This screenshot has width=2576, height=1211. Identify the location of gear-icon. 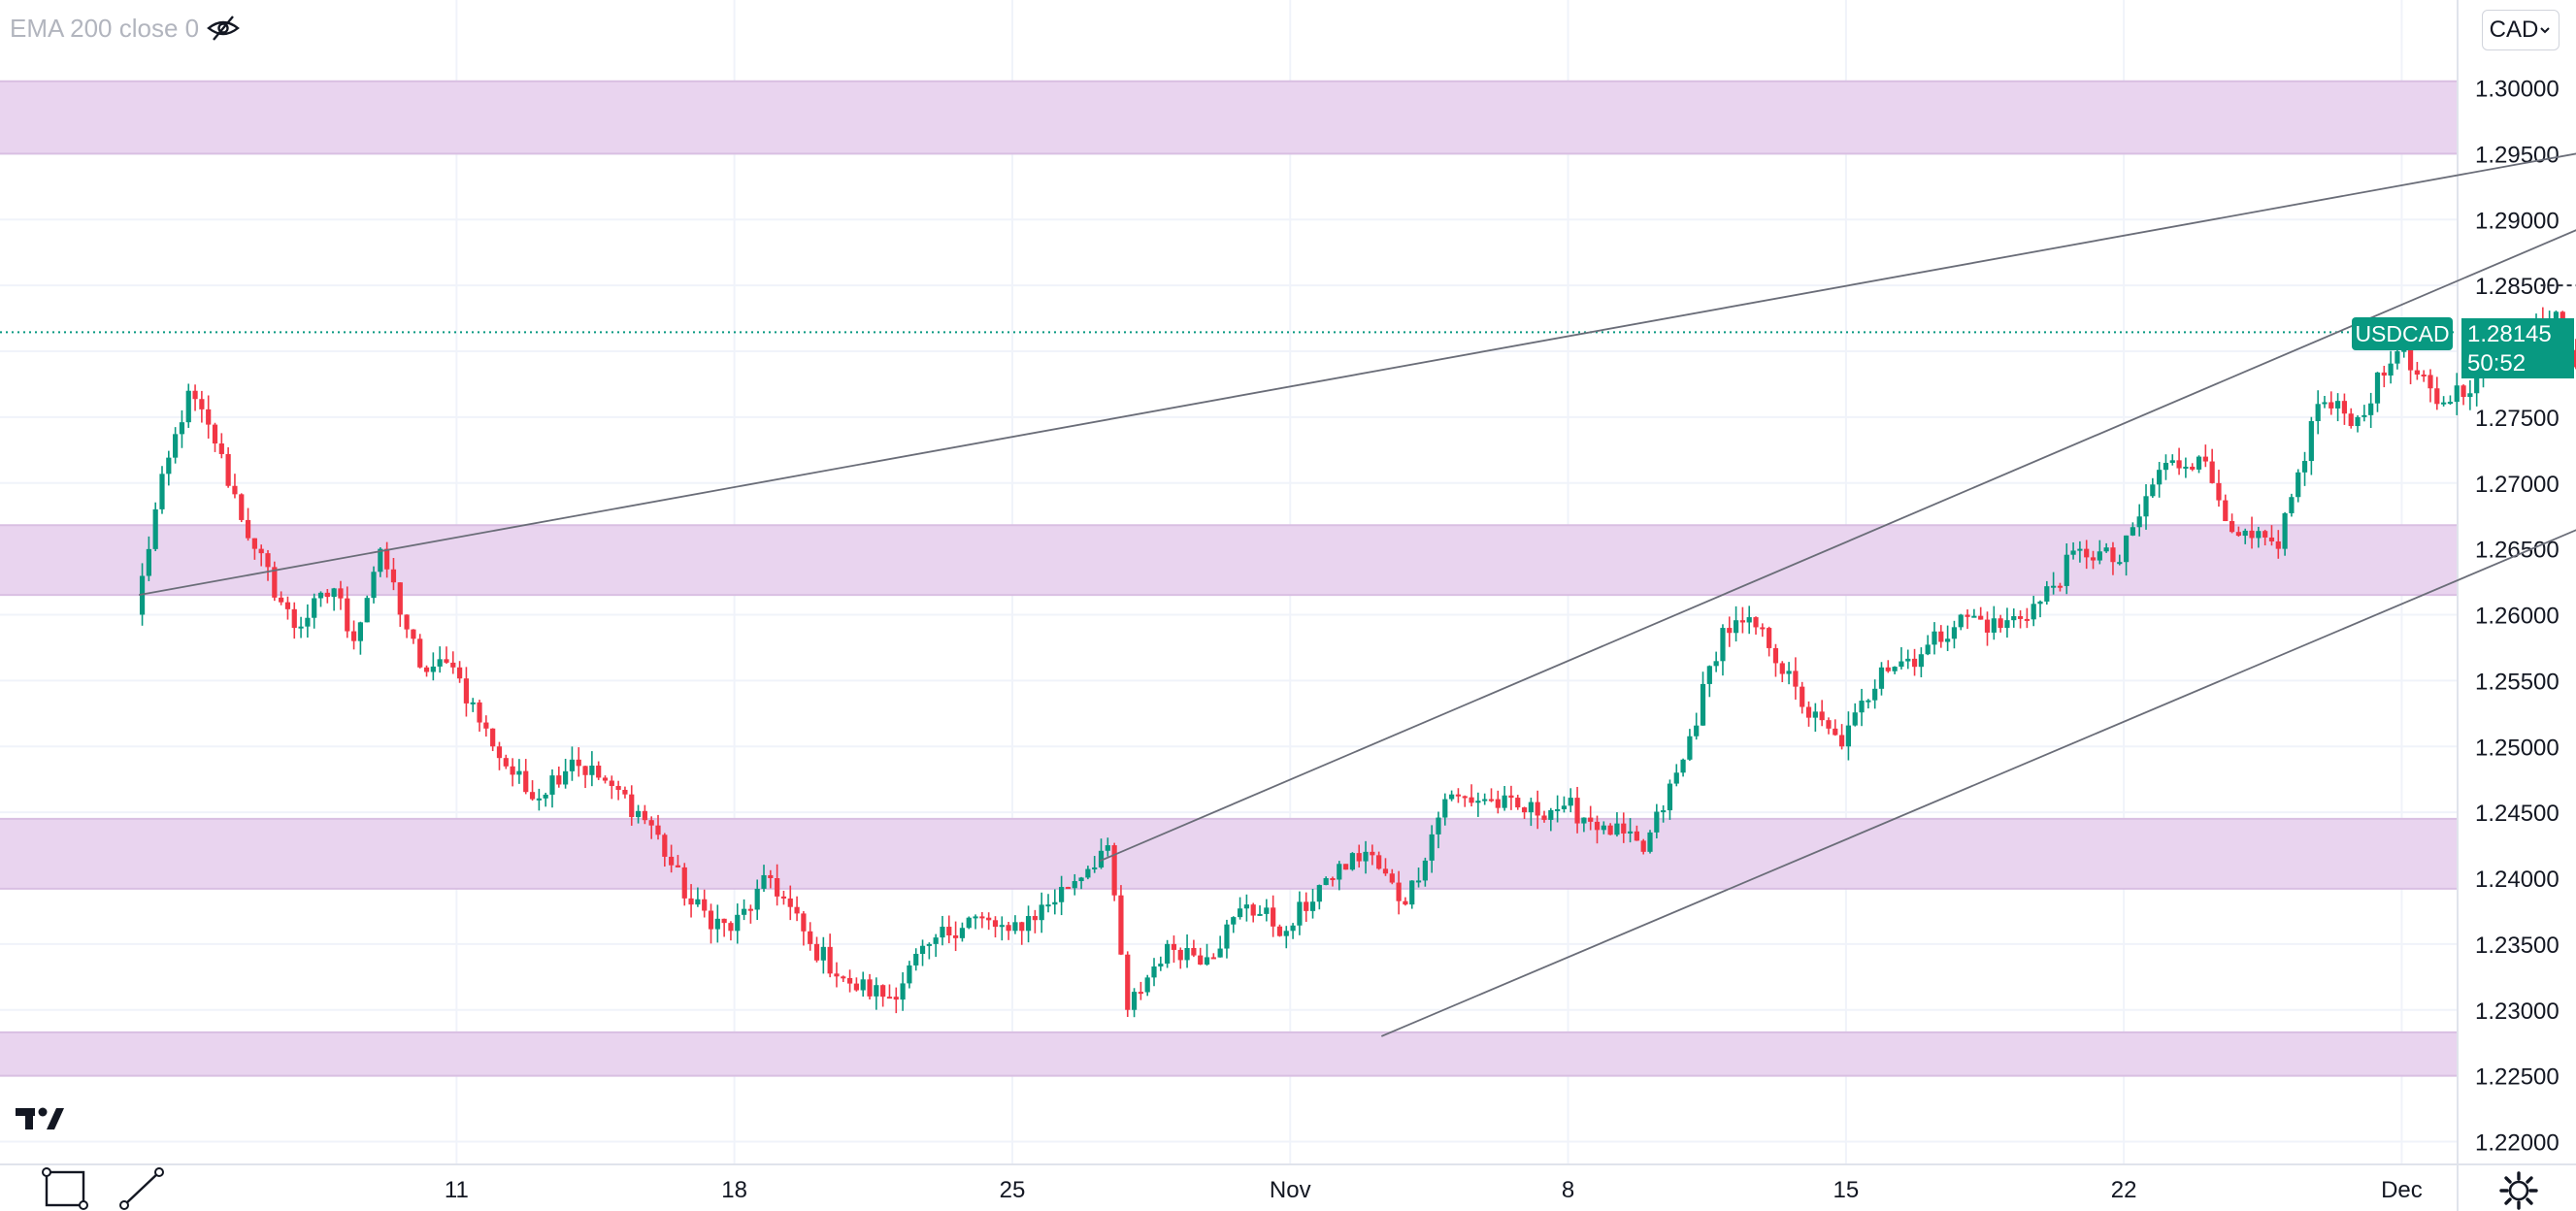
(2518, 1191).